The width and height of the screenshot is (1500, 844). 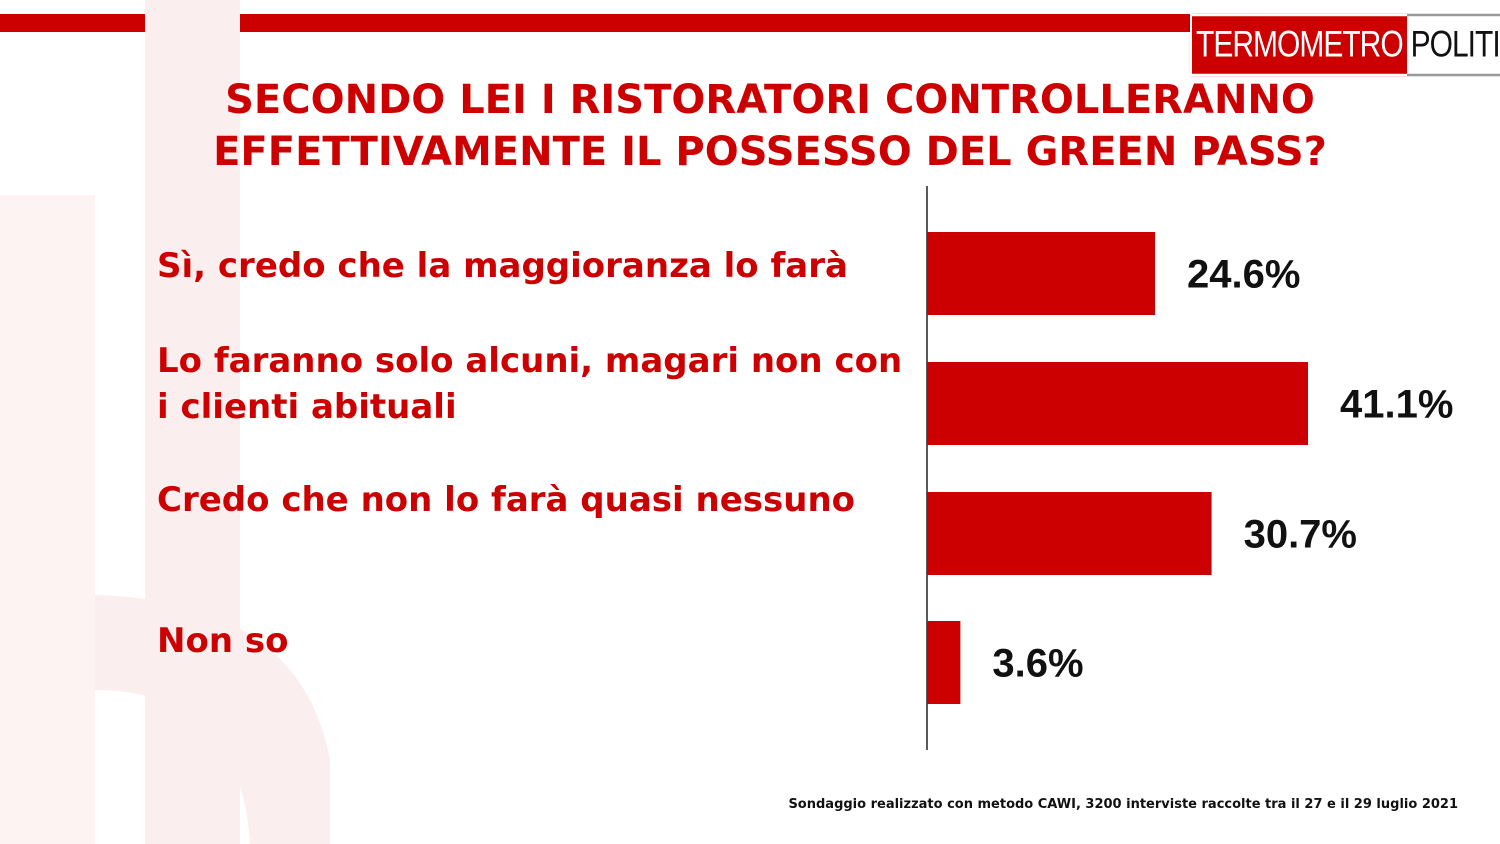 What do you see at coordinates (1243, 275) in the screenshot?
I see `data-label: 24.6%` at bounding box center [1243, 275].